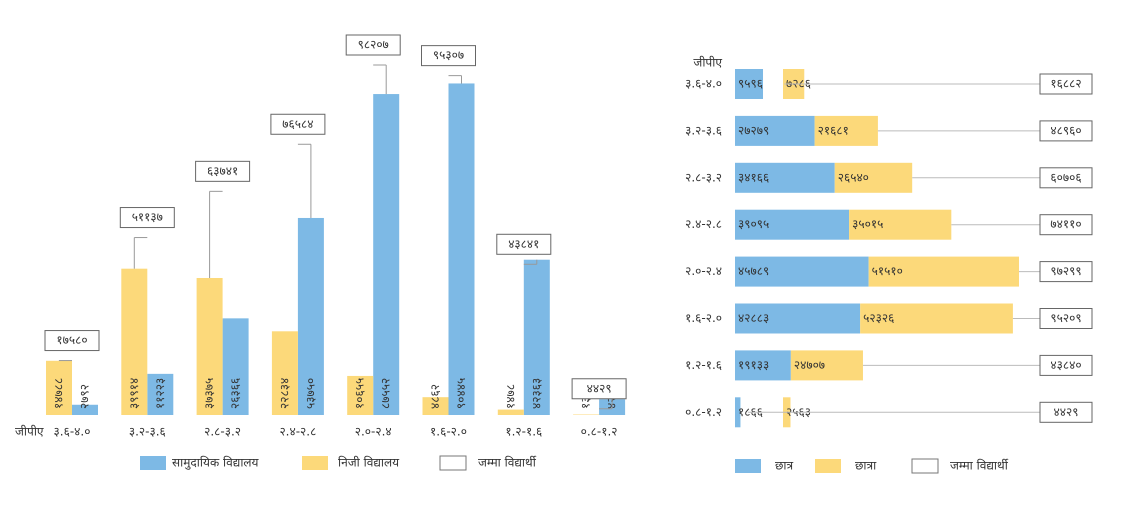  Describe the element at coordinates (878, 318) in the screenshot. I see `bar-value-label: ५२३२६` at that location.